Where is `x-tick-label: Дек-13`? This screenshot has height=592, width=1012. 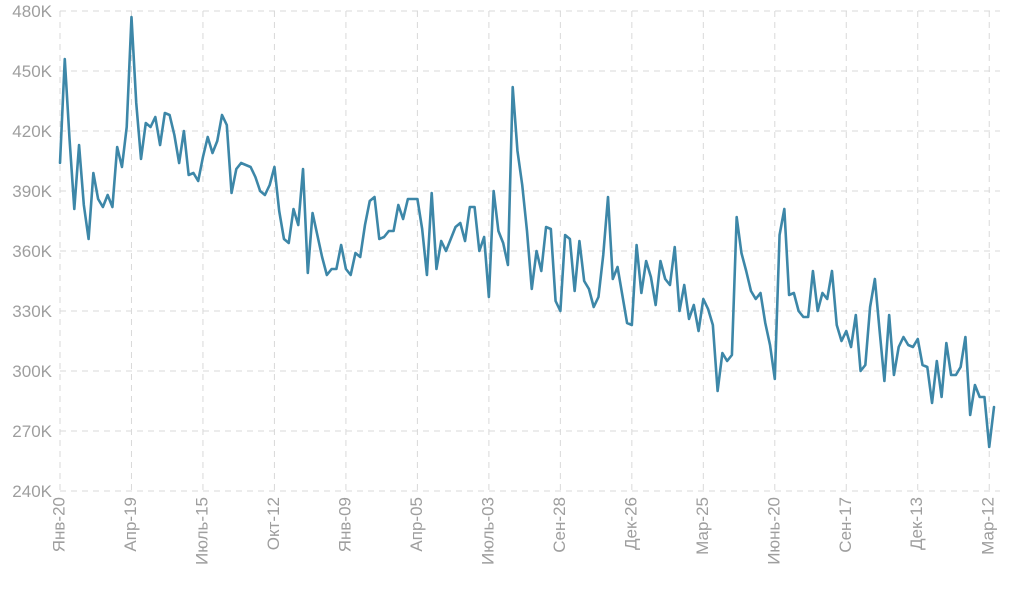 x-tick-label: Дек-13 is located at coordinates (916, 523).